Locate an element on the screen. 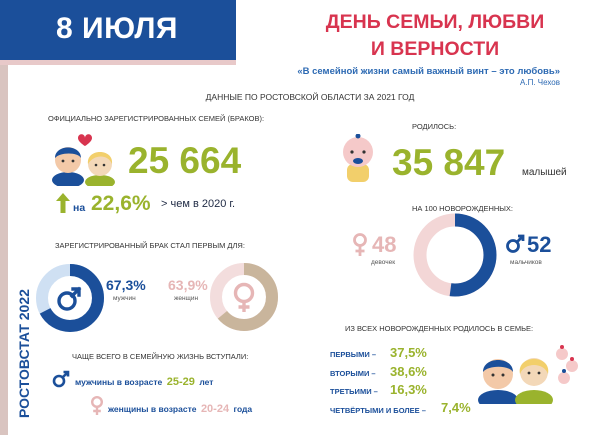 The image size is (600, 435). girl-symbol-icon is located at coordinates (360, 244).